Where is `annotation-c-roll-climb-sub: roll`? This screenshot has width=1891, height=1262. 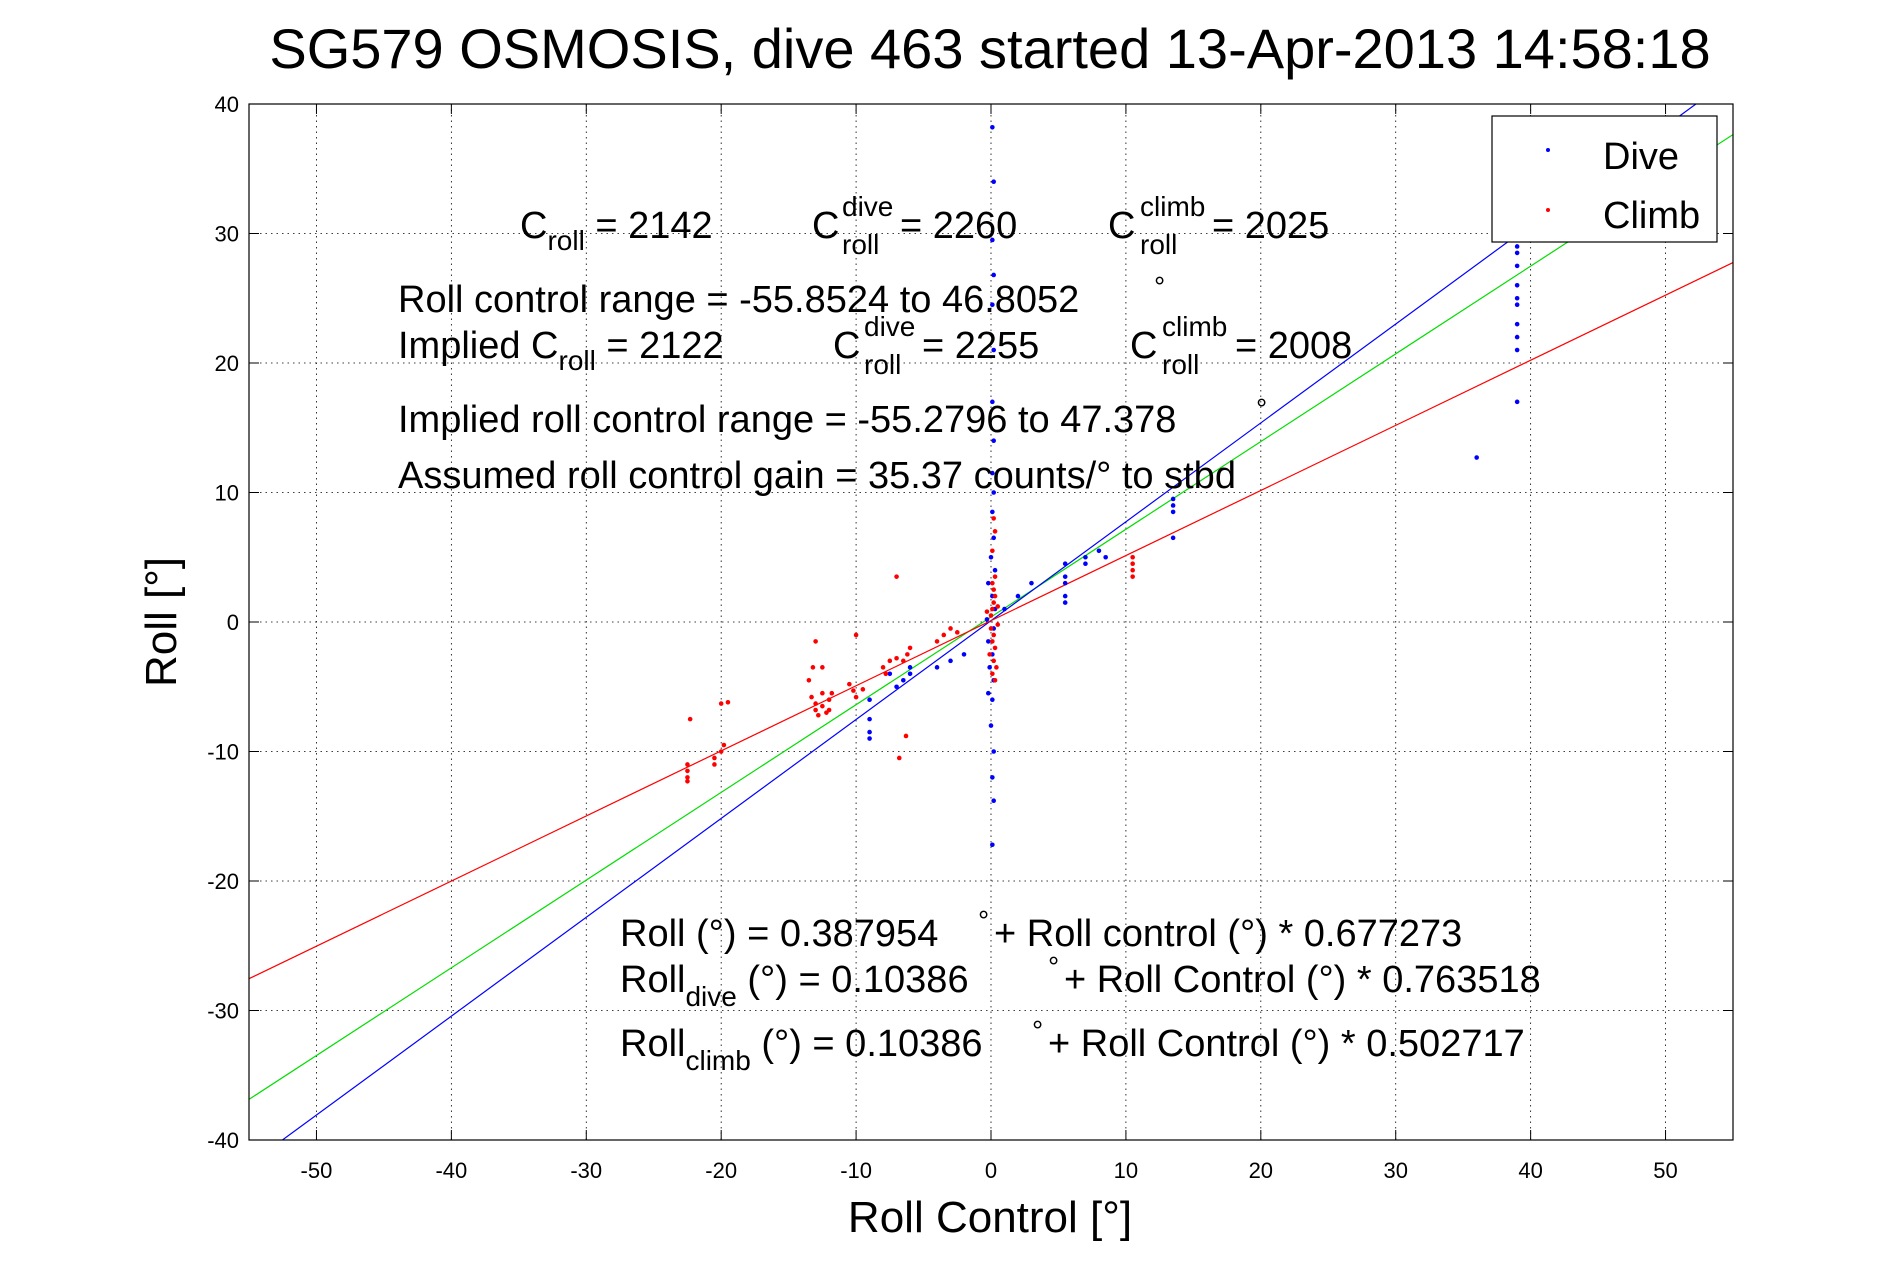 annotation-c-roll-climb-sub: roll is located at coordinates (1158, 244).